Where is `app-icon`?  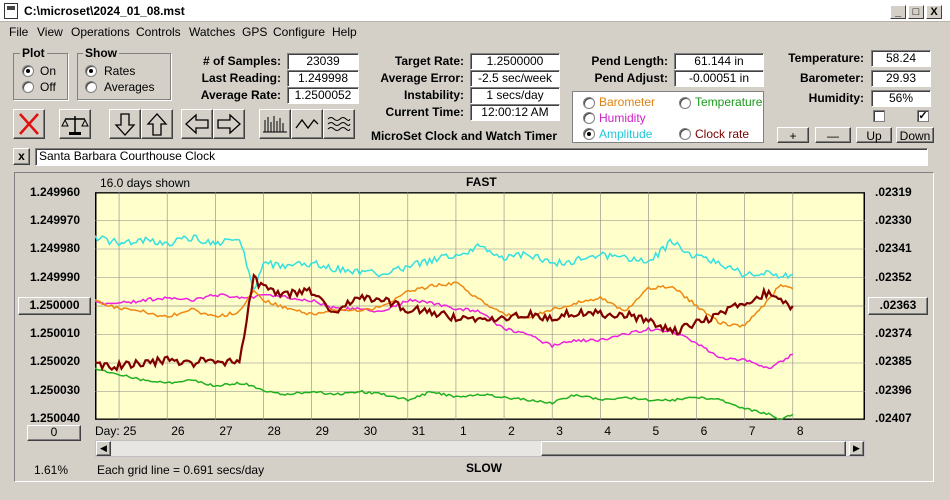
app-icon is located at coordinates (11, 11).